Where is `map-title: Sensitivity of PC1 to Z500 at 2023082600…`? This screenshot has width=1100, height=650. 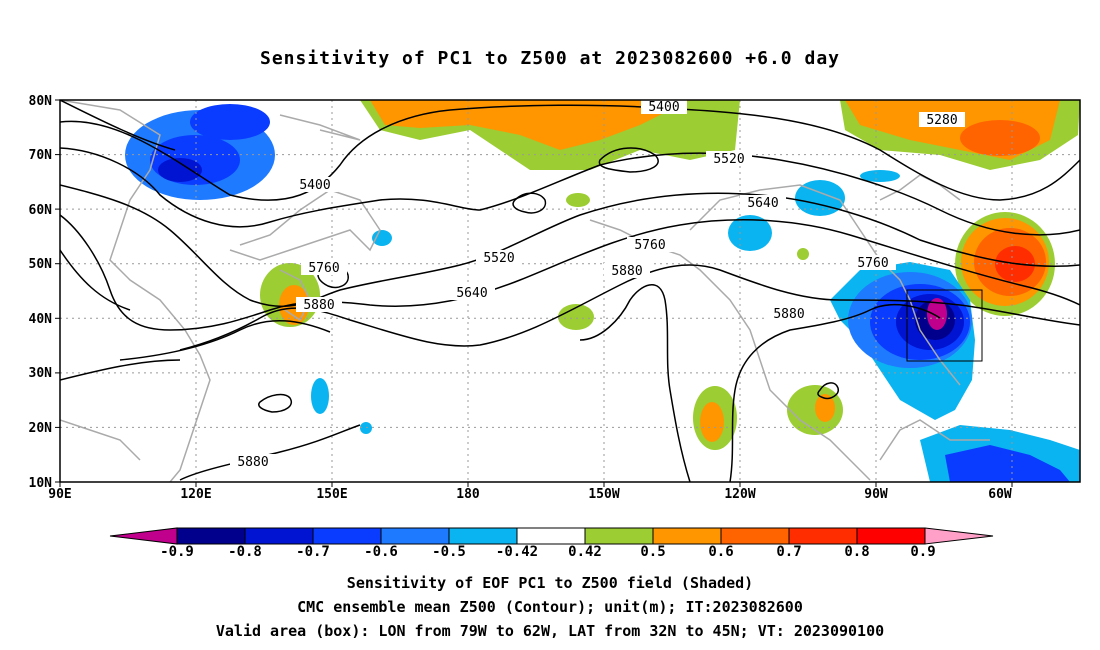 map-title: Sensitivity of PC1 to Z500 at 2023082600… is located at coordinates (549, 58).